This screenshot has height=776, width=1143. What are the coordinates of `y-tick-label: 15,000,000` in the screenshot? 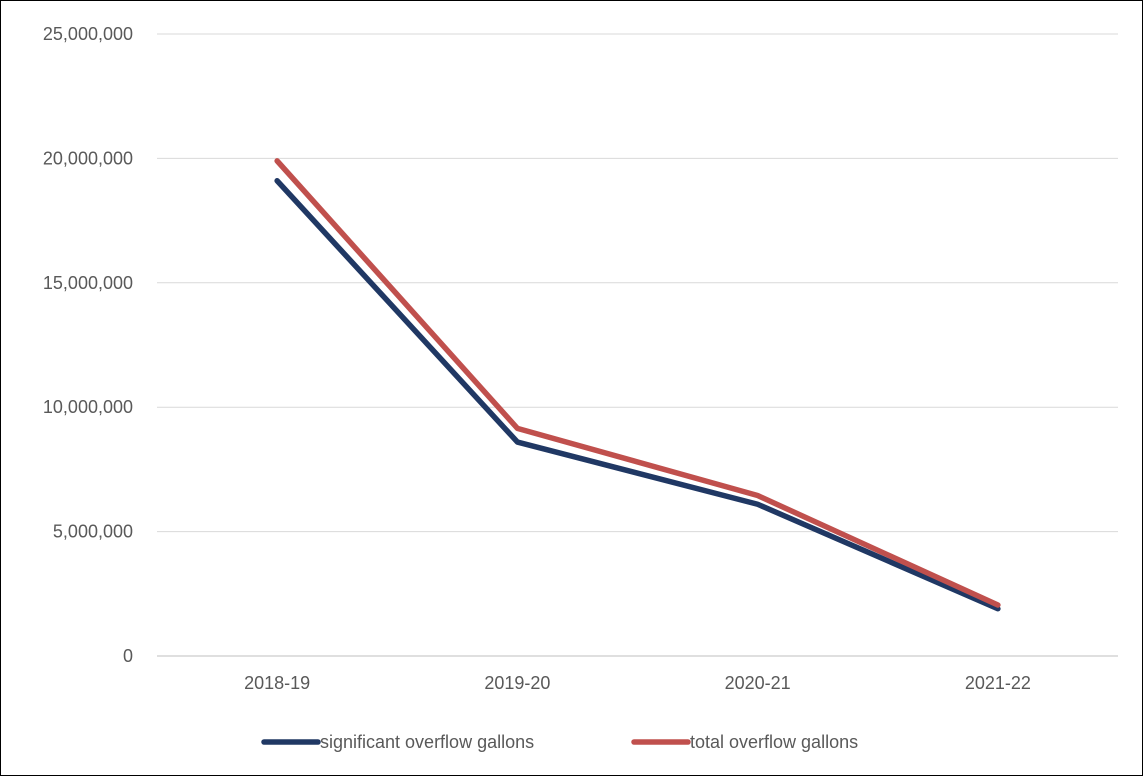 It's located at (88, 283).